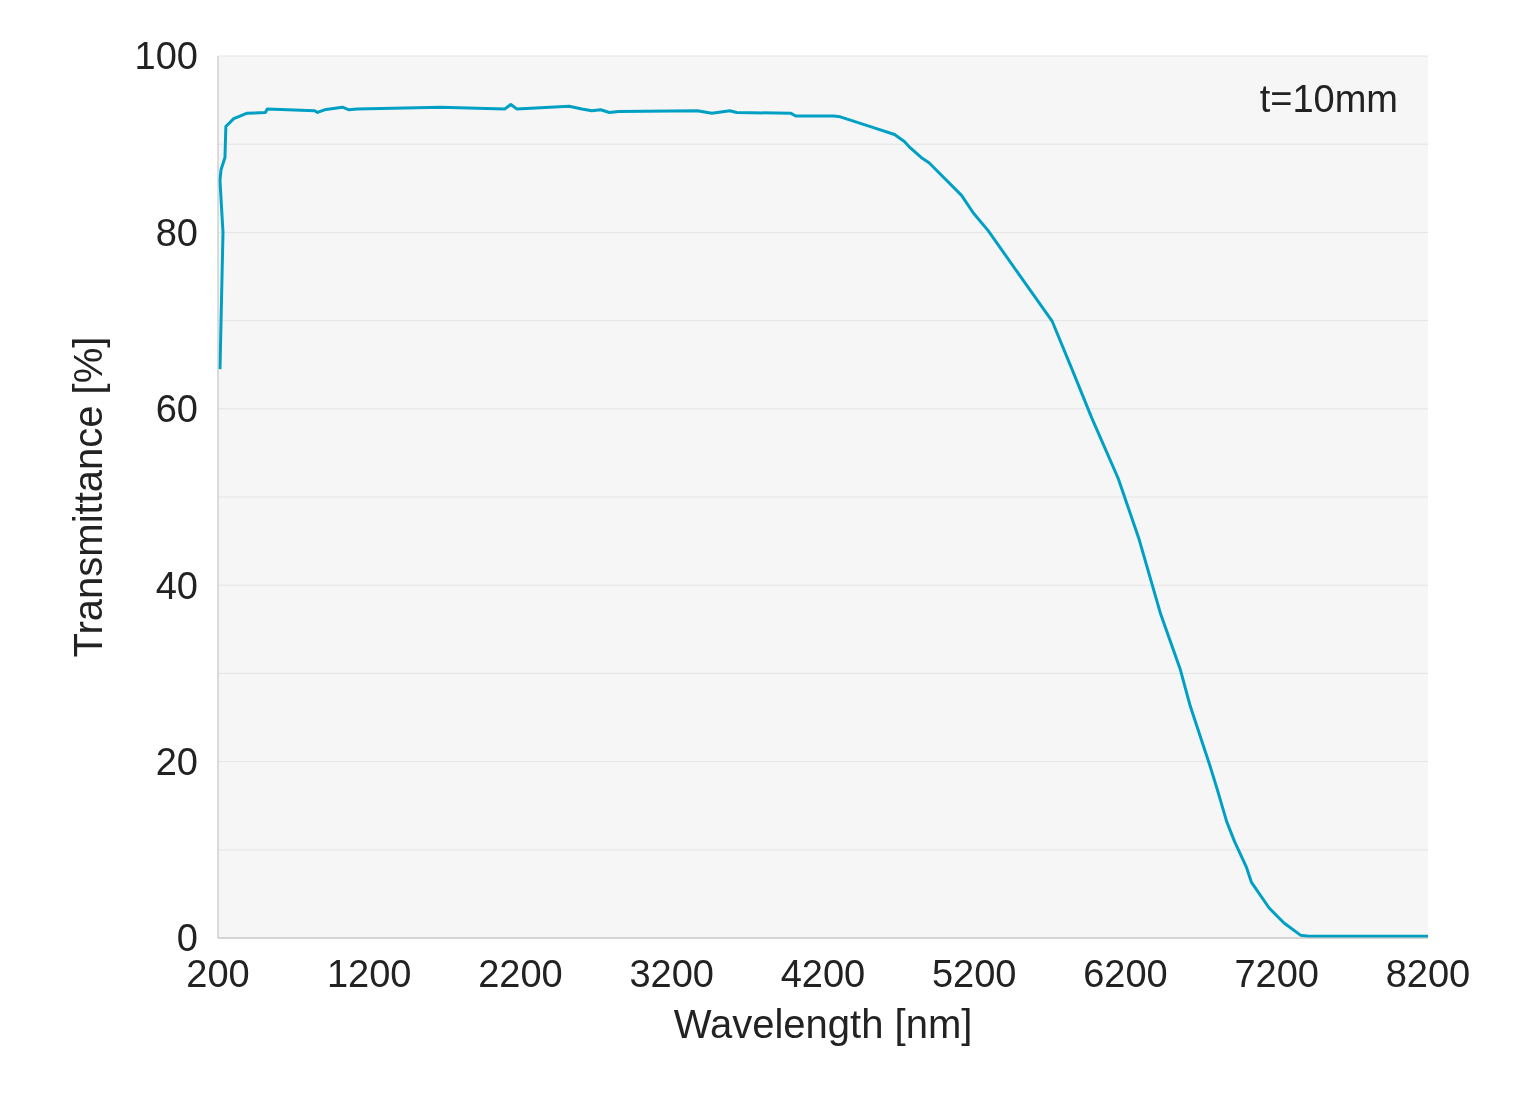 The width and height of the screenshot is (1532, 1100). What do you see at coordinates (974, 973) in the screenshot?
I see `x-tick-label: 5200` at bounding box center [974, 973].